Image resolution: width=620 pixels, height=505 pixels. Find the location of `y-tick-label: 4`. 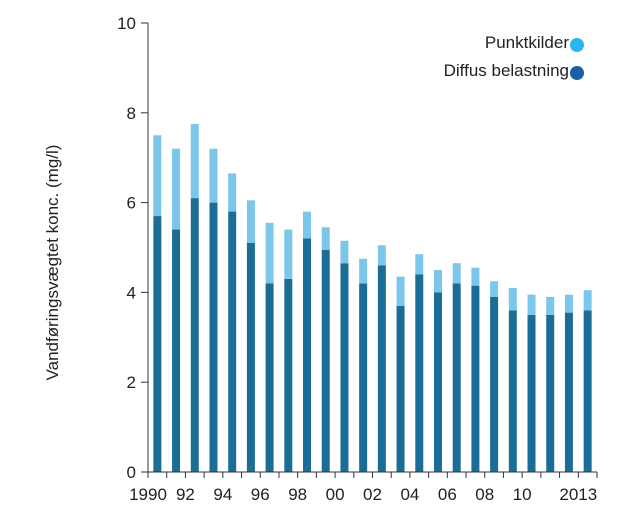

y-tick-label: 4 is located at coordinates (131, 292).